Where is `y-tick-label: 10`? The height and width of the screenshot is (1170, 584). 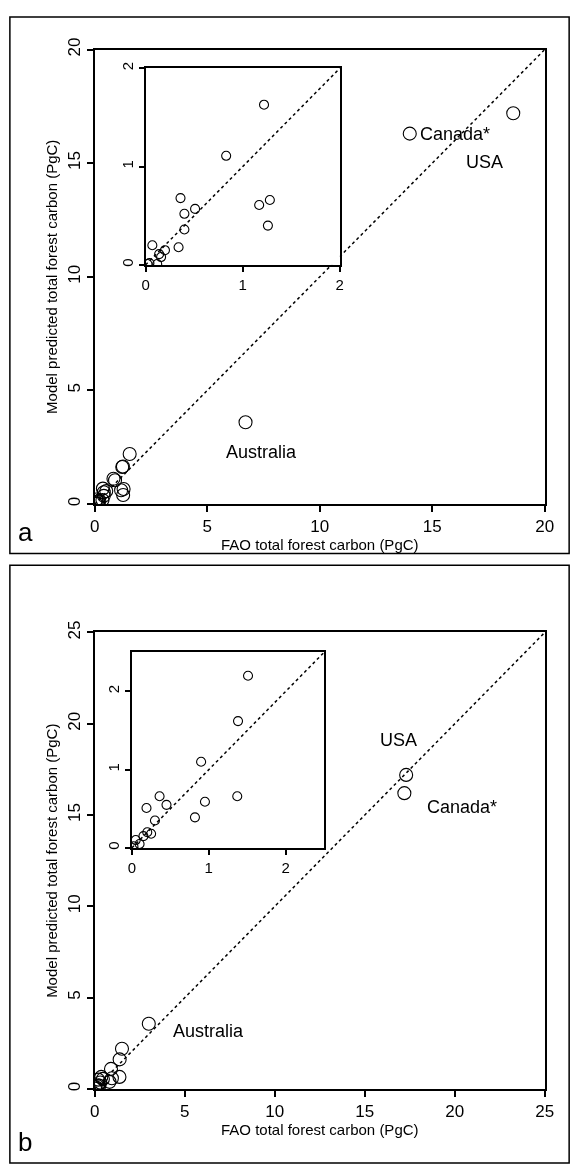
y-tick-label: 10 is located at coordinates (75, 904).